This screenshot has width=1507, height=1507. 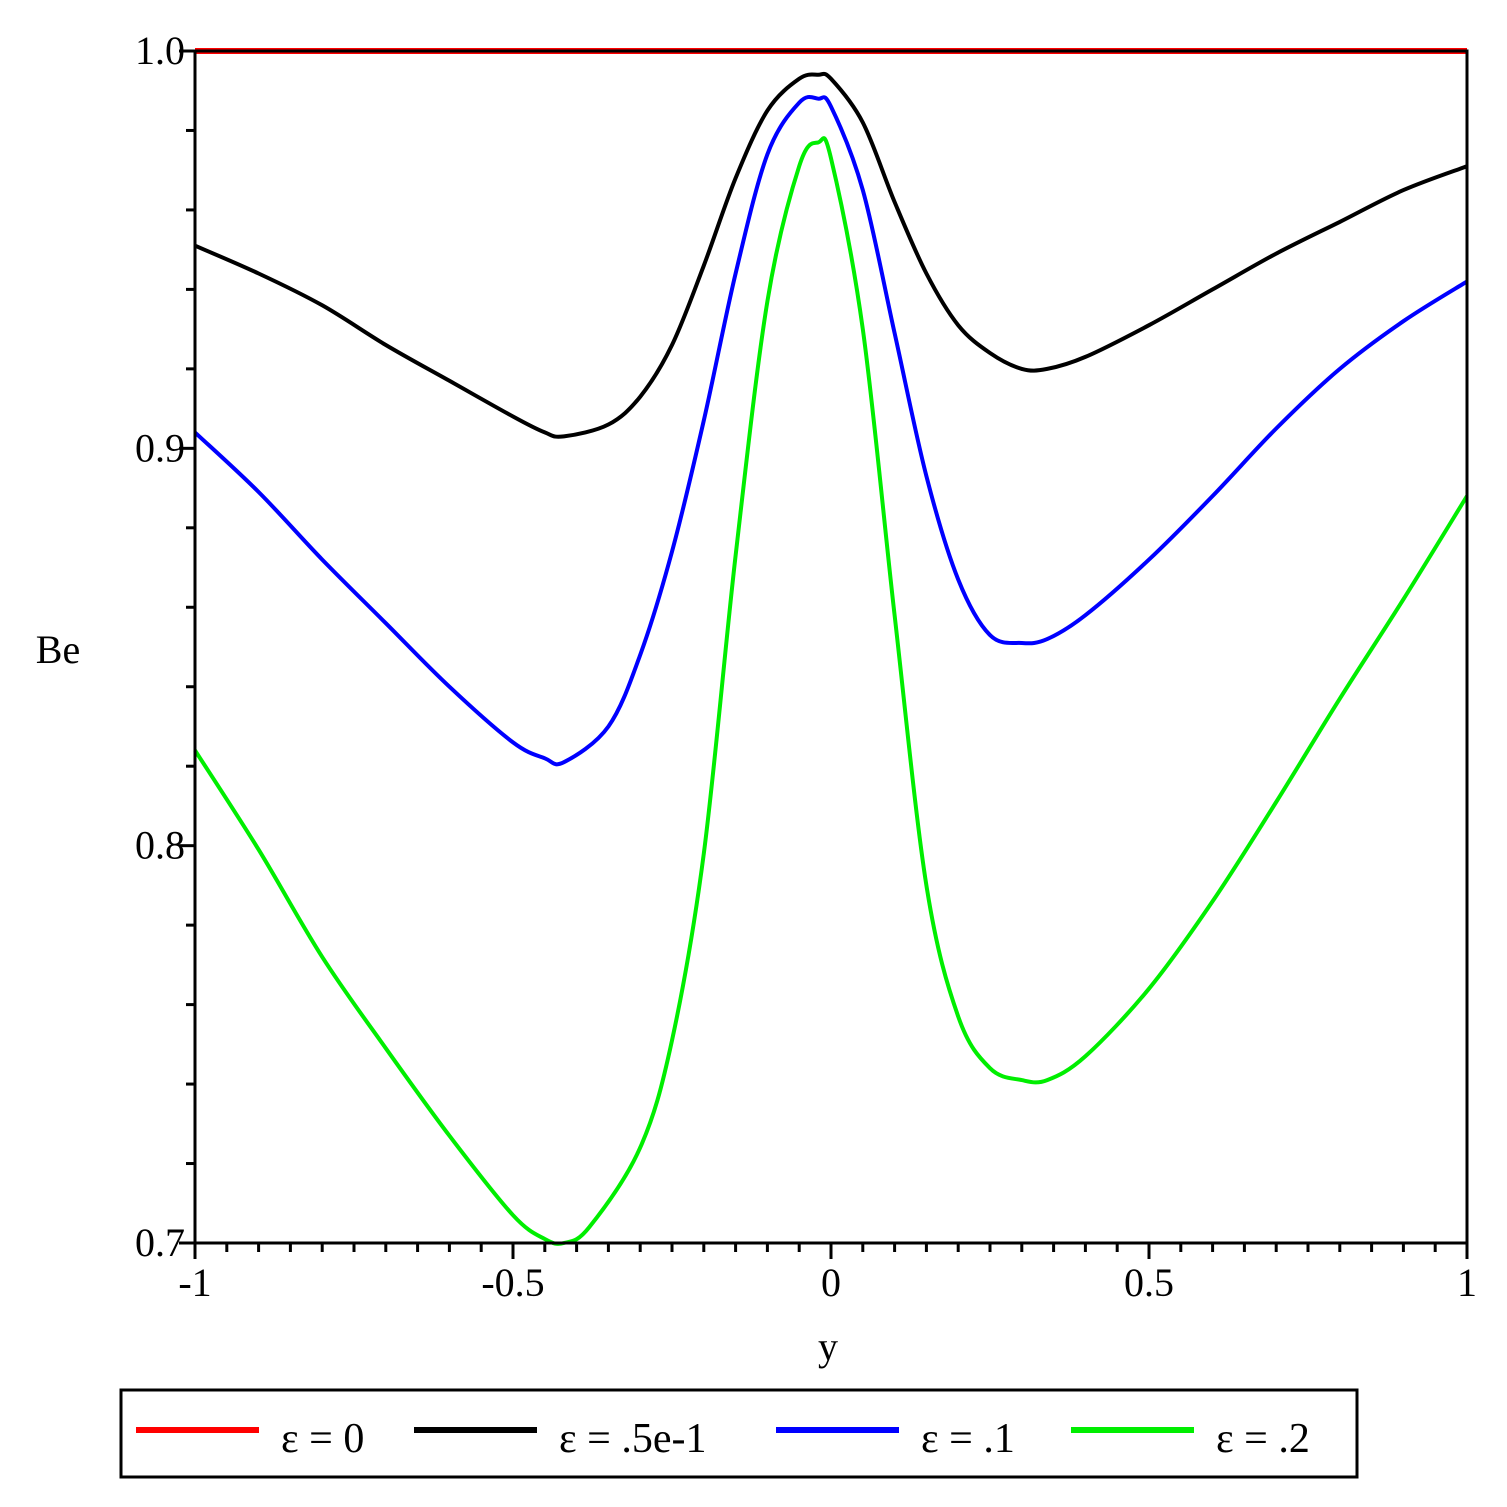 I want to click on y-tick-label: 0.7, so click(x=160, y=1242).